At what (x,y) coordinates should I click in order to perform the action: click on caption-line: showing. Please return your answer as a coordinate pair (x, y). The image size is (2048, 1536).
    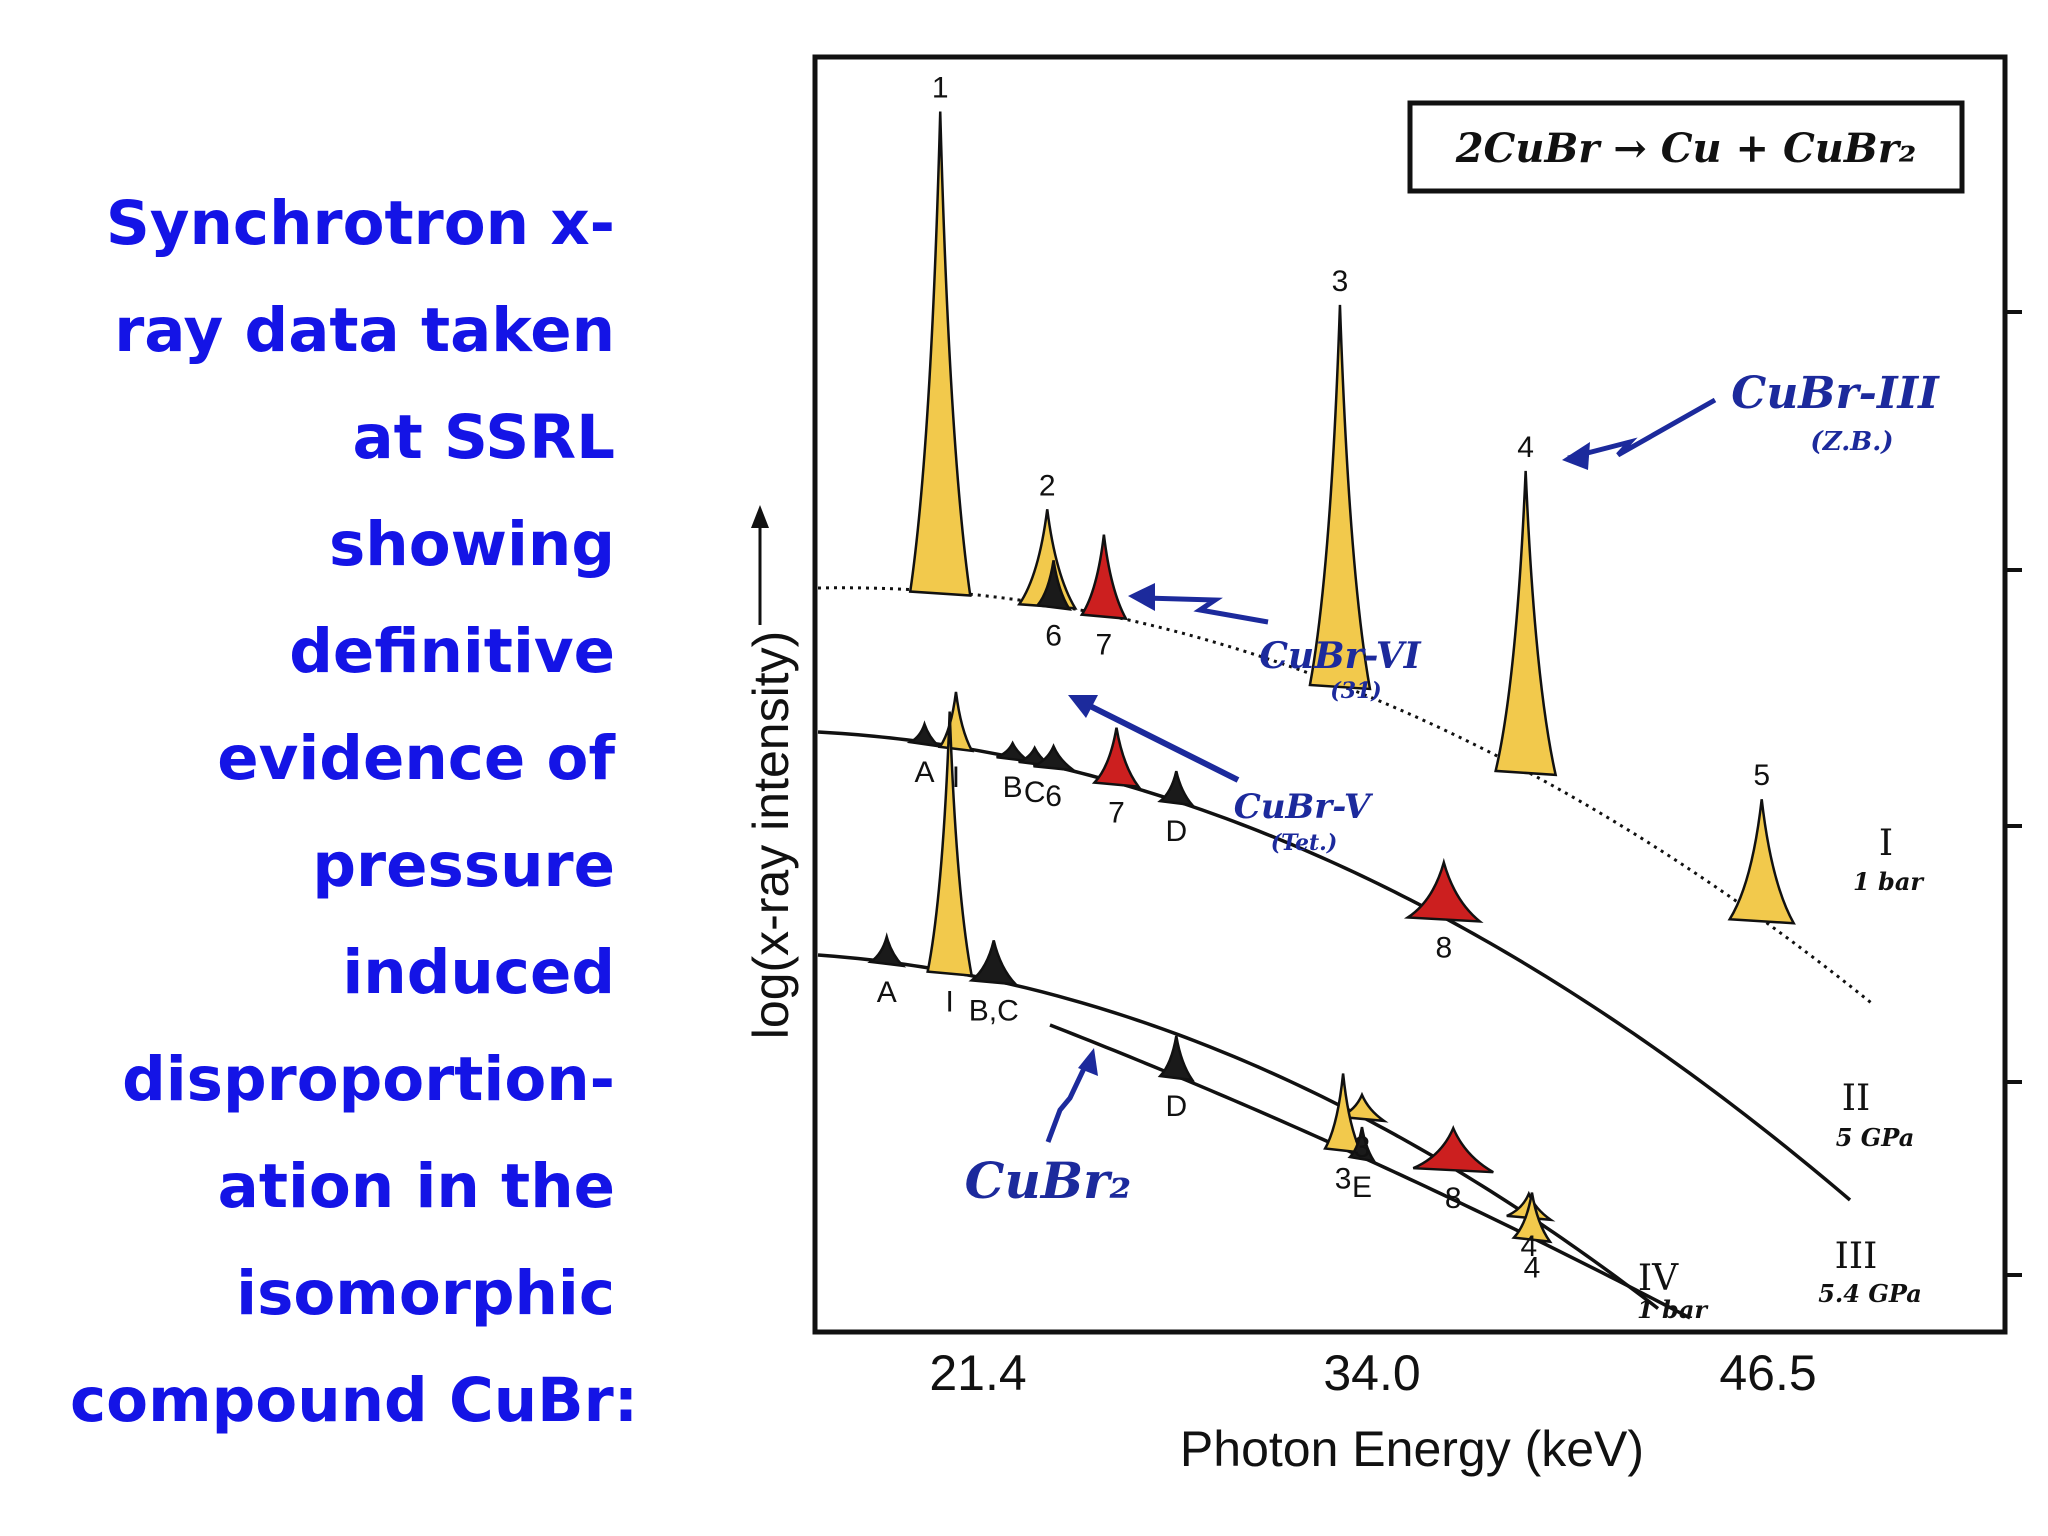
    Looking at the image, I should click on (472, 544).